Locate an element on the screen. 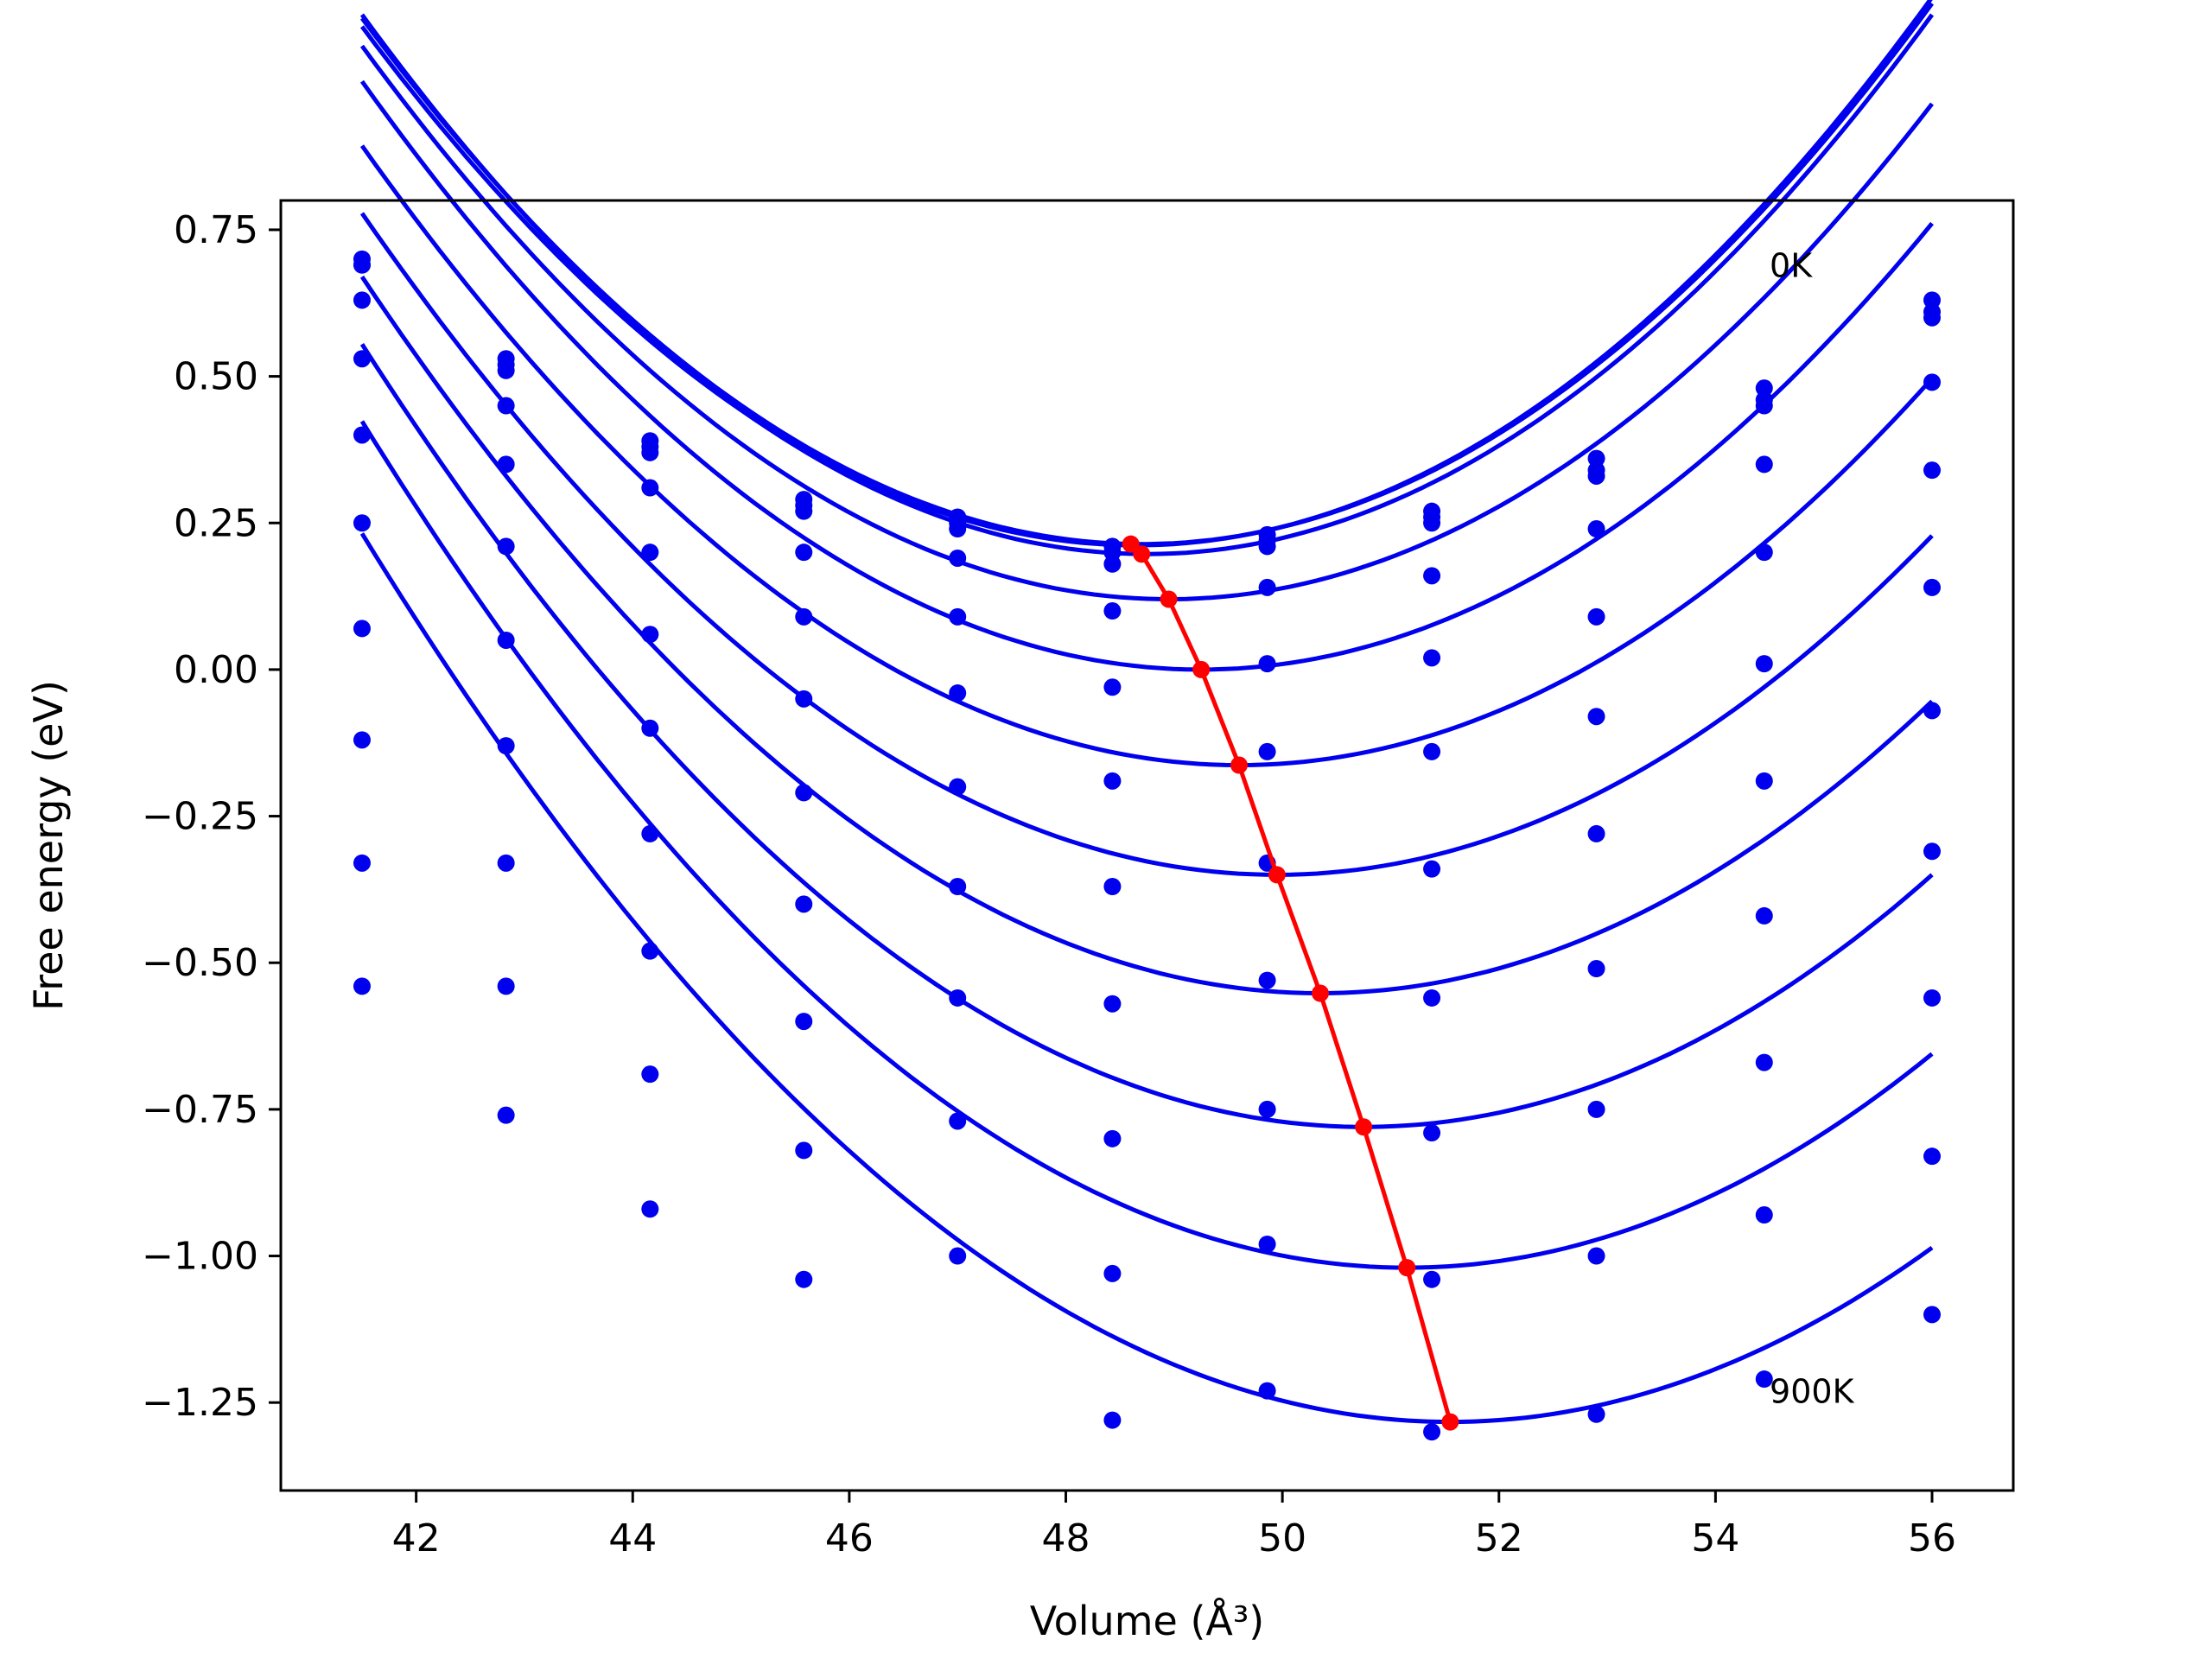  x-tick-label: 48 is located at coordinates (1066, 1538).